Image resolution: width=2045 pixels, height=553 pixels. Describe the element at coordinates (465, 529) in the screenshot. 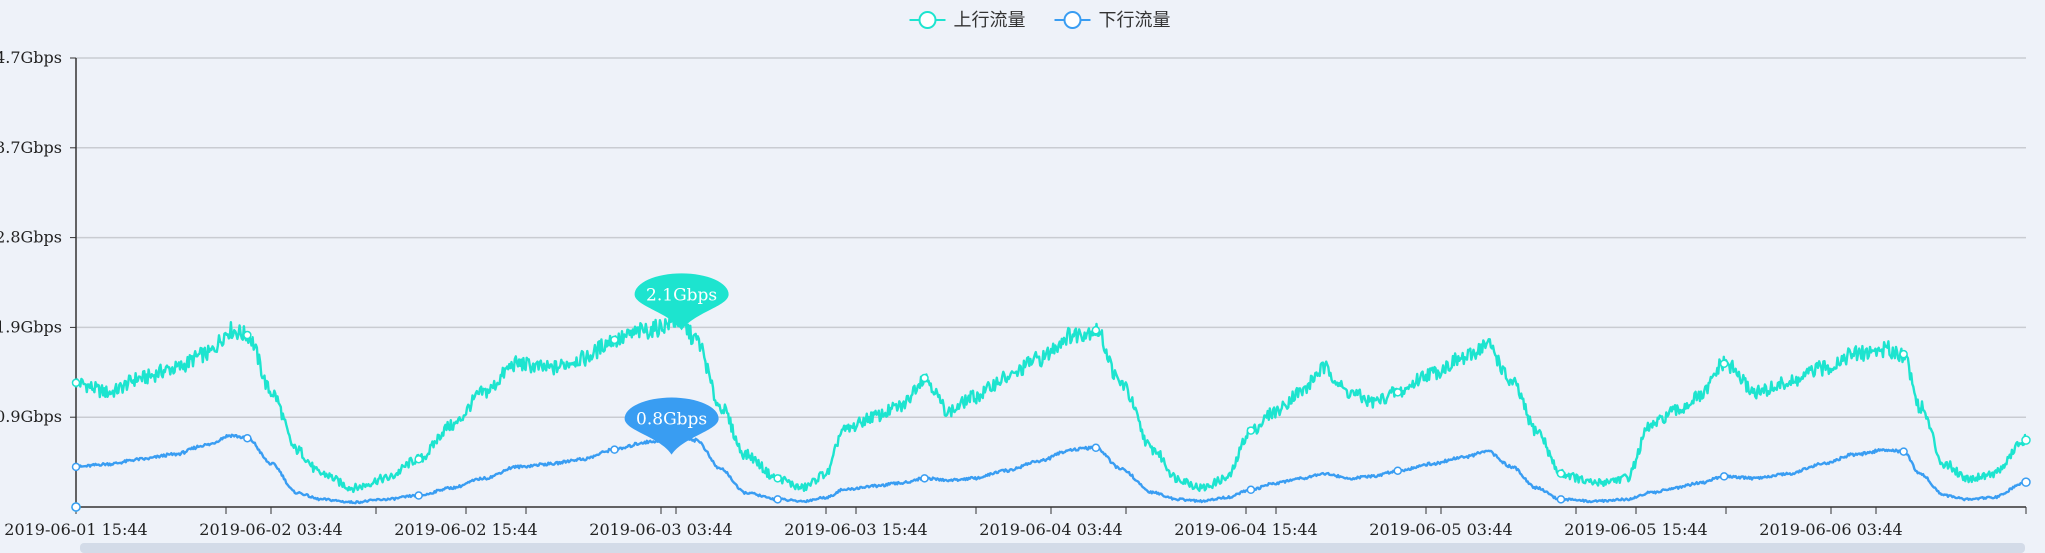

I see `x-tick-label: 2019-06-02 15:44` at that location.